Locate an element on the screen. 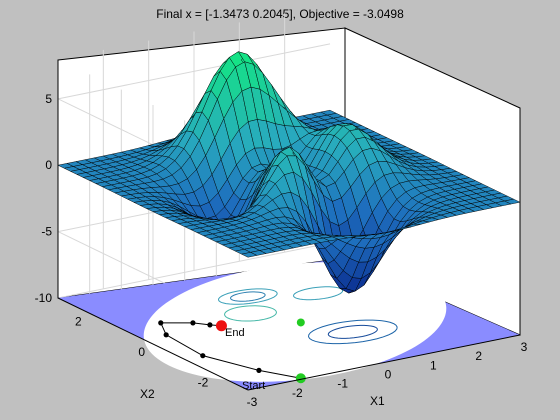 The width and height of the screenshot is (560, 420). x-axis-label: X1 is located at coordinates (377, 401).